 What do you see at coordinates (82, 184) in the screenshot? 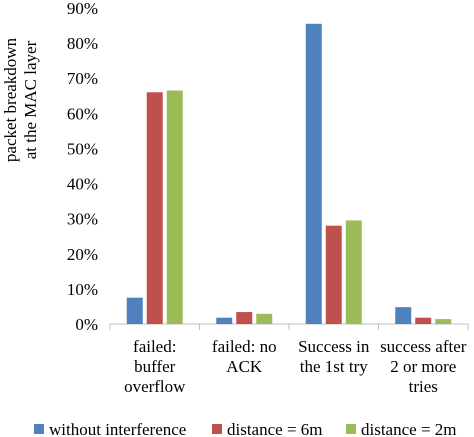
I see `y-tick-label: 40%` at bounding box center [82, 184].